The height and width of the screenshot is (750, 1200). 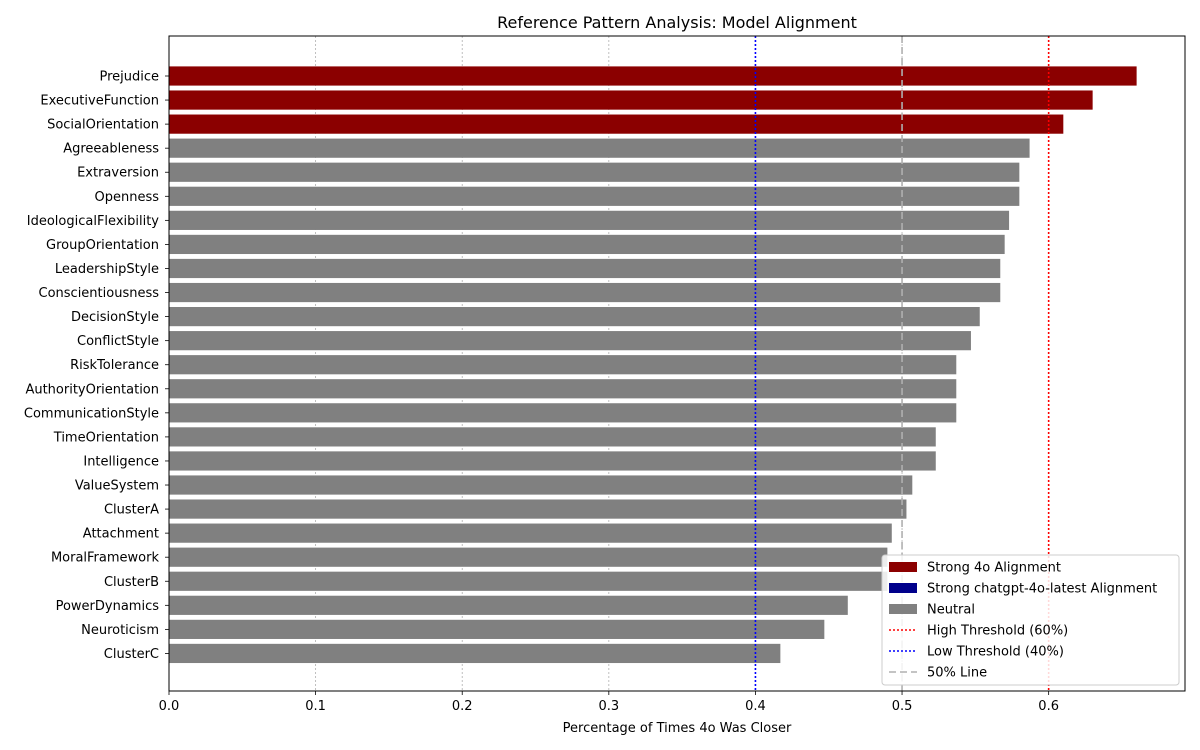 I want to click on x-tick-label: 0.6, so click(x=1048, y=706).